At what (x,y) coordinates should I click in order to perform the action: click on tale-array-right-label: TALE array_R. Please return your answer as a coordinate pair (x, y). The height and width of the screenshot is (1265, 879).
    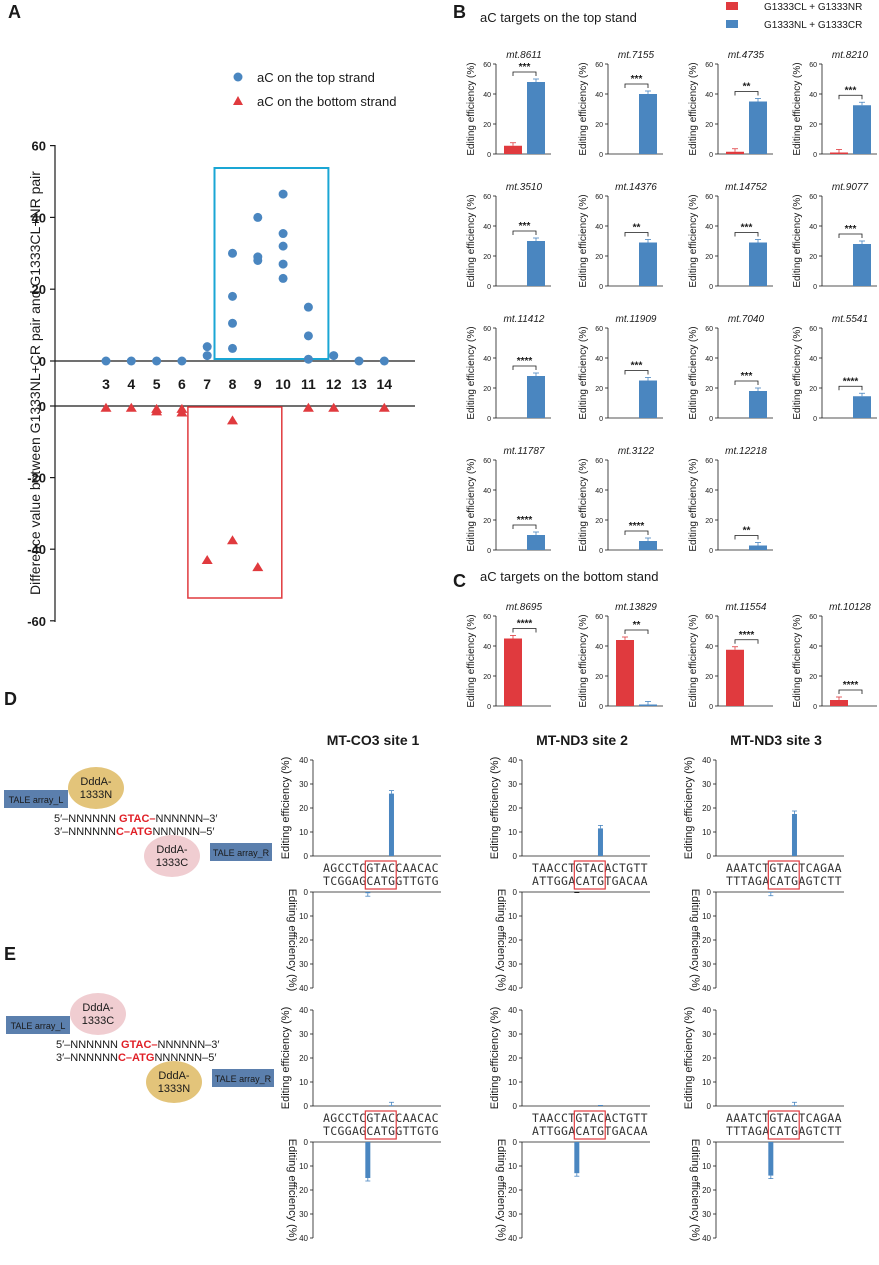
    Looking at the image, I should click on (241, 853).